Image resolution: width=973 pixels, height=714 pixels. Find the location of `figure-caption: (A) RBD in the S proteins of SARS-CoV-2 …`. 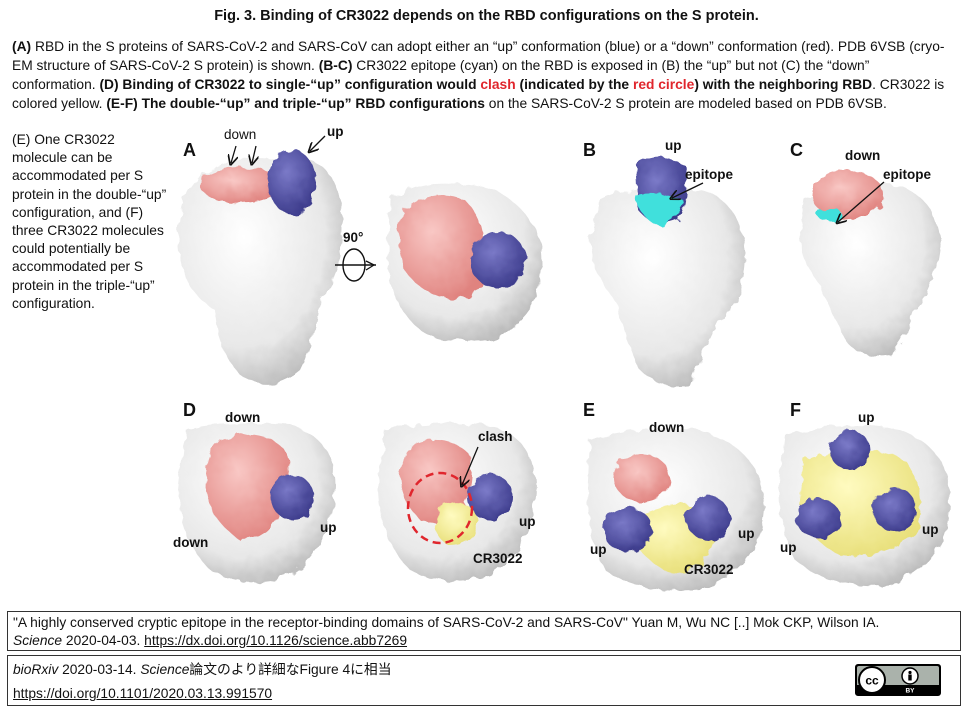

figure-caption: (A) RBD in the S proteins of SARS-CoV-2 … is located at coordinates (482, 75).